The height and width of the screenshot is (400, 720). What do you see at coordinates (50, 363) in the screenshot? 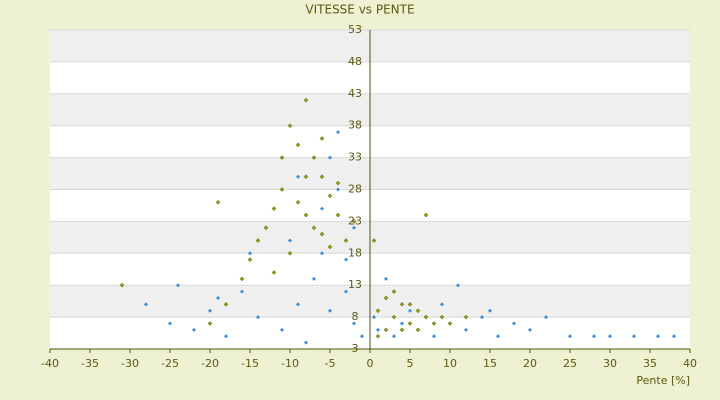
I see `x-tick-label: -40` at bounding box center [50, 363].